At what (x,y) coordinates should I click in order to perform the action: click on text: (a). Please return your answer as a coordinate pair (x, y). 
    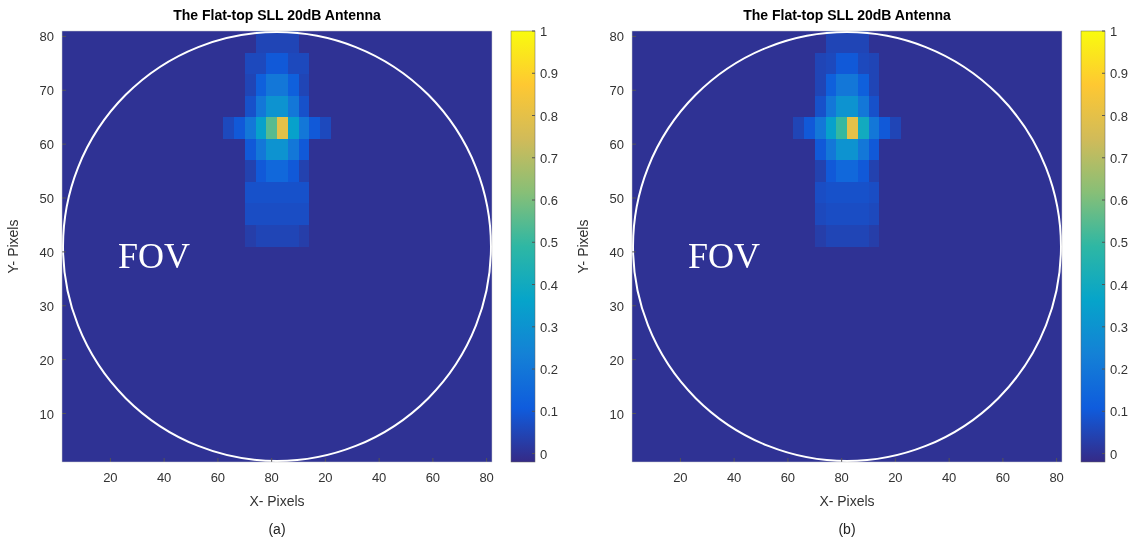
    Looking at the image, I should click on (277, 529).